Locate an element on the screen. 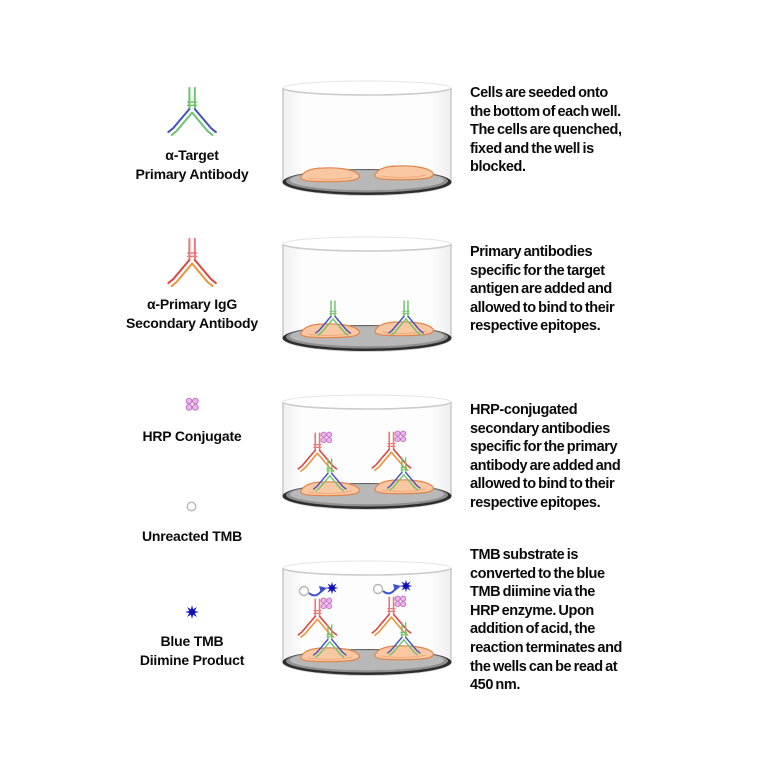  blue-tmb-diimine-icon is located at coordinates (192, 612).